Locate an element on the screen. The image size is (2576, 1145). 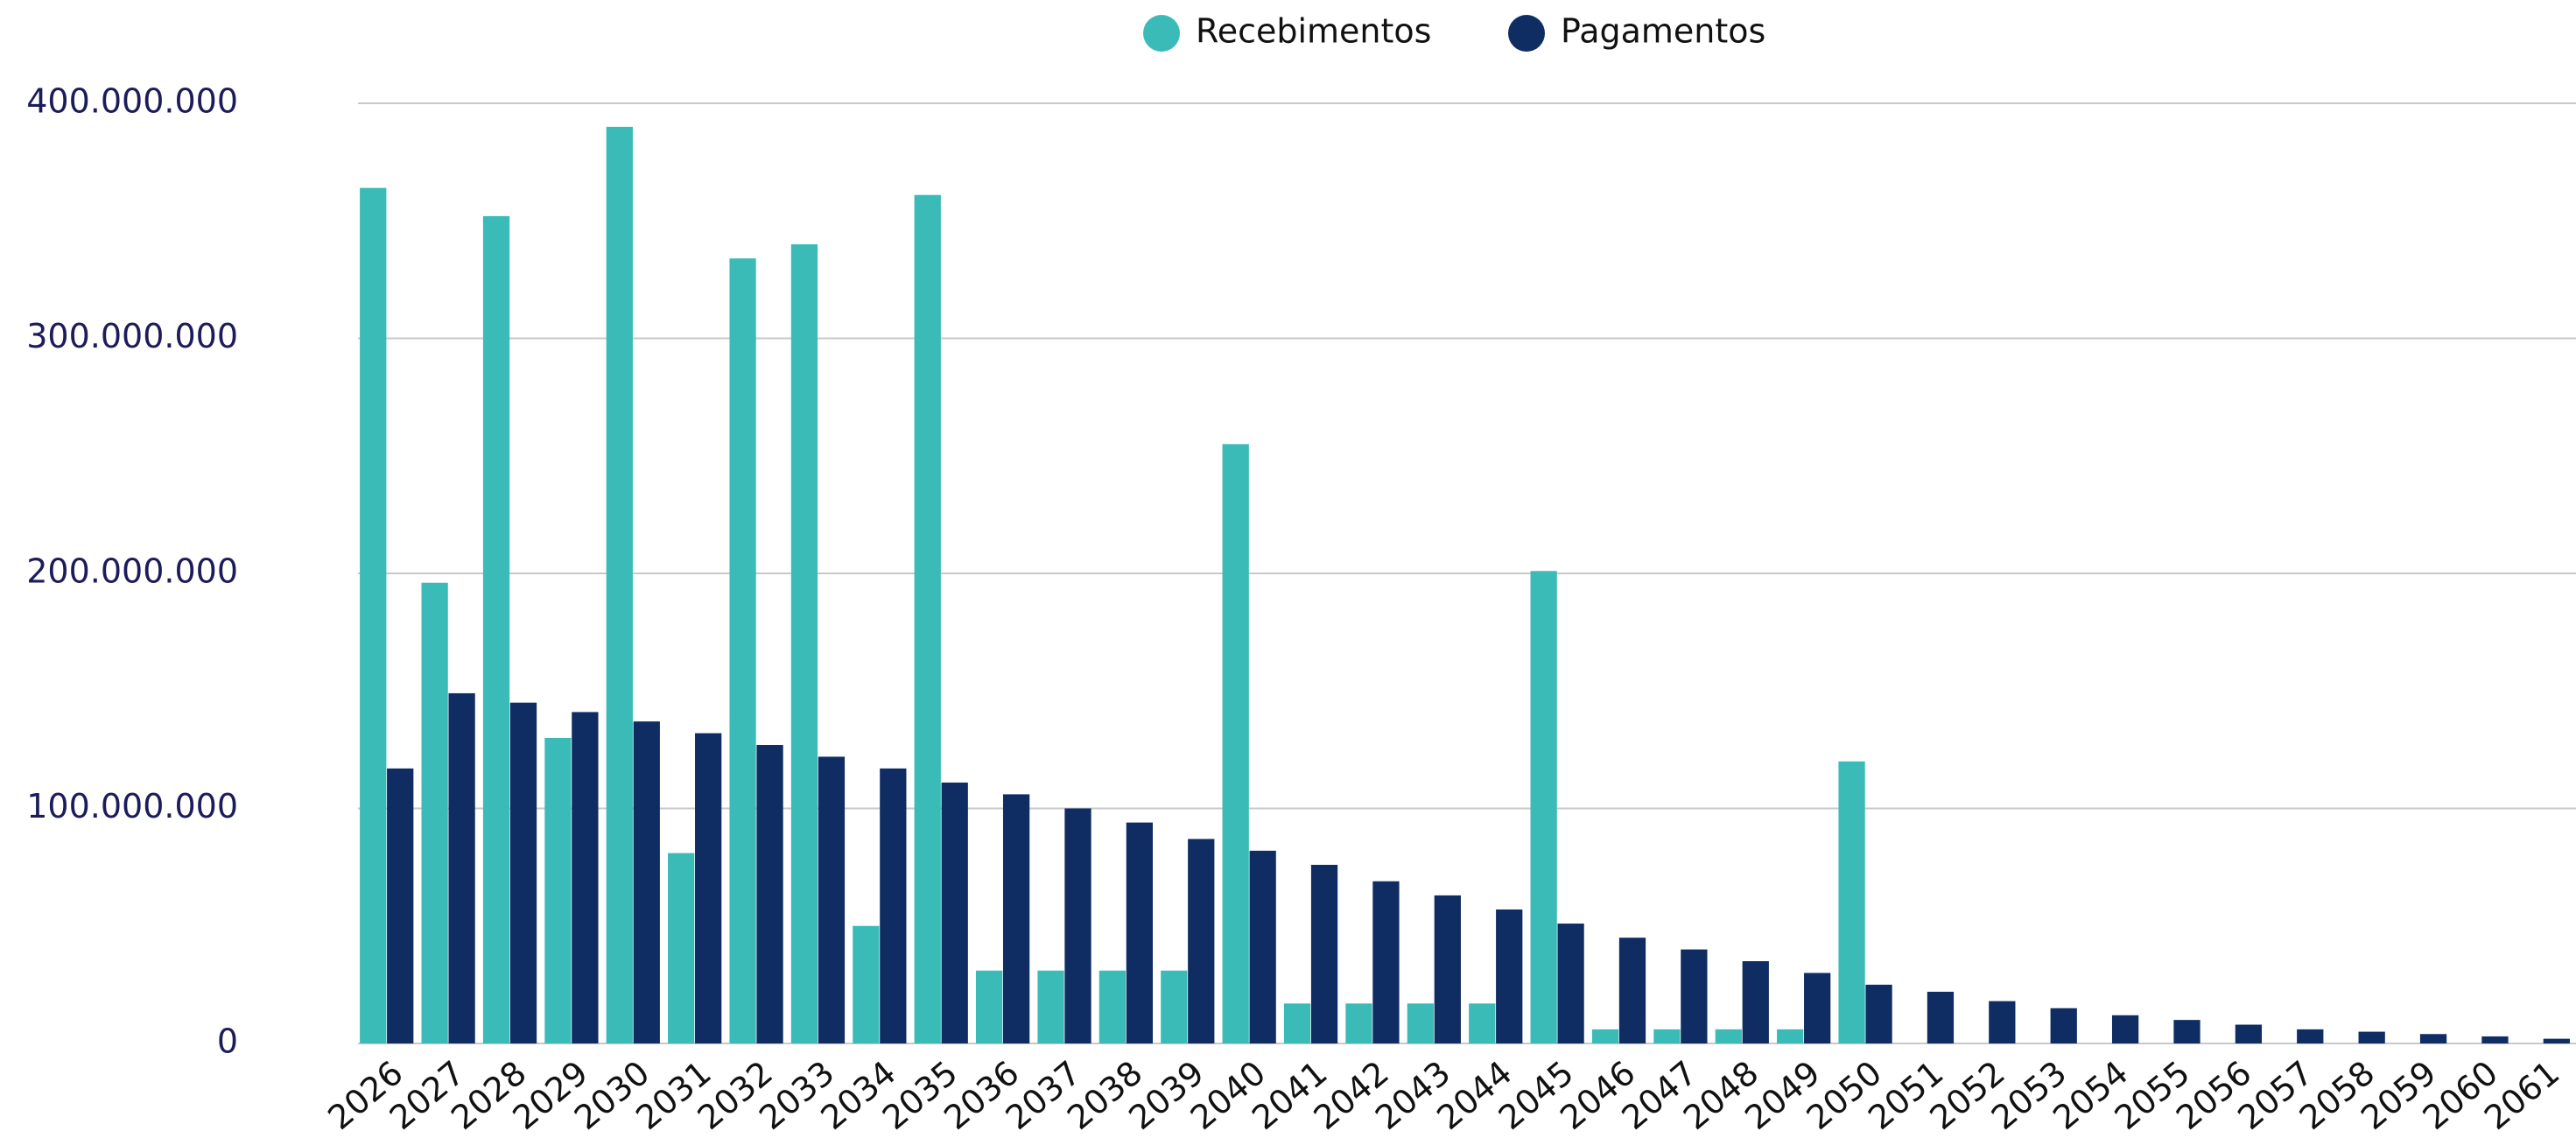
y-tick-label: 400.000.000 is located at coordinates (132, 102).